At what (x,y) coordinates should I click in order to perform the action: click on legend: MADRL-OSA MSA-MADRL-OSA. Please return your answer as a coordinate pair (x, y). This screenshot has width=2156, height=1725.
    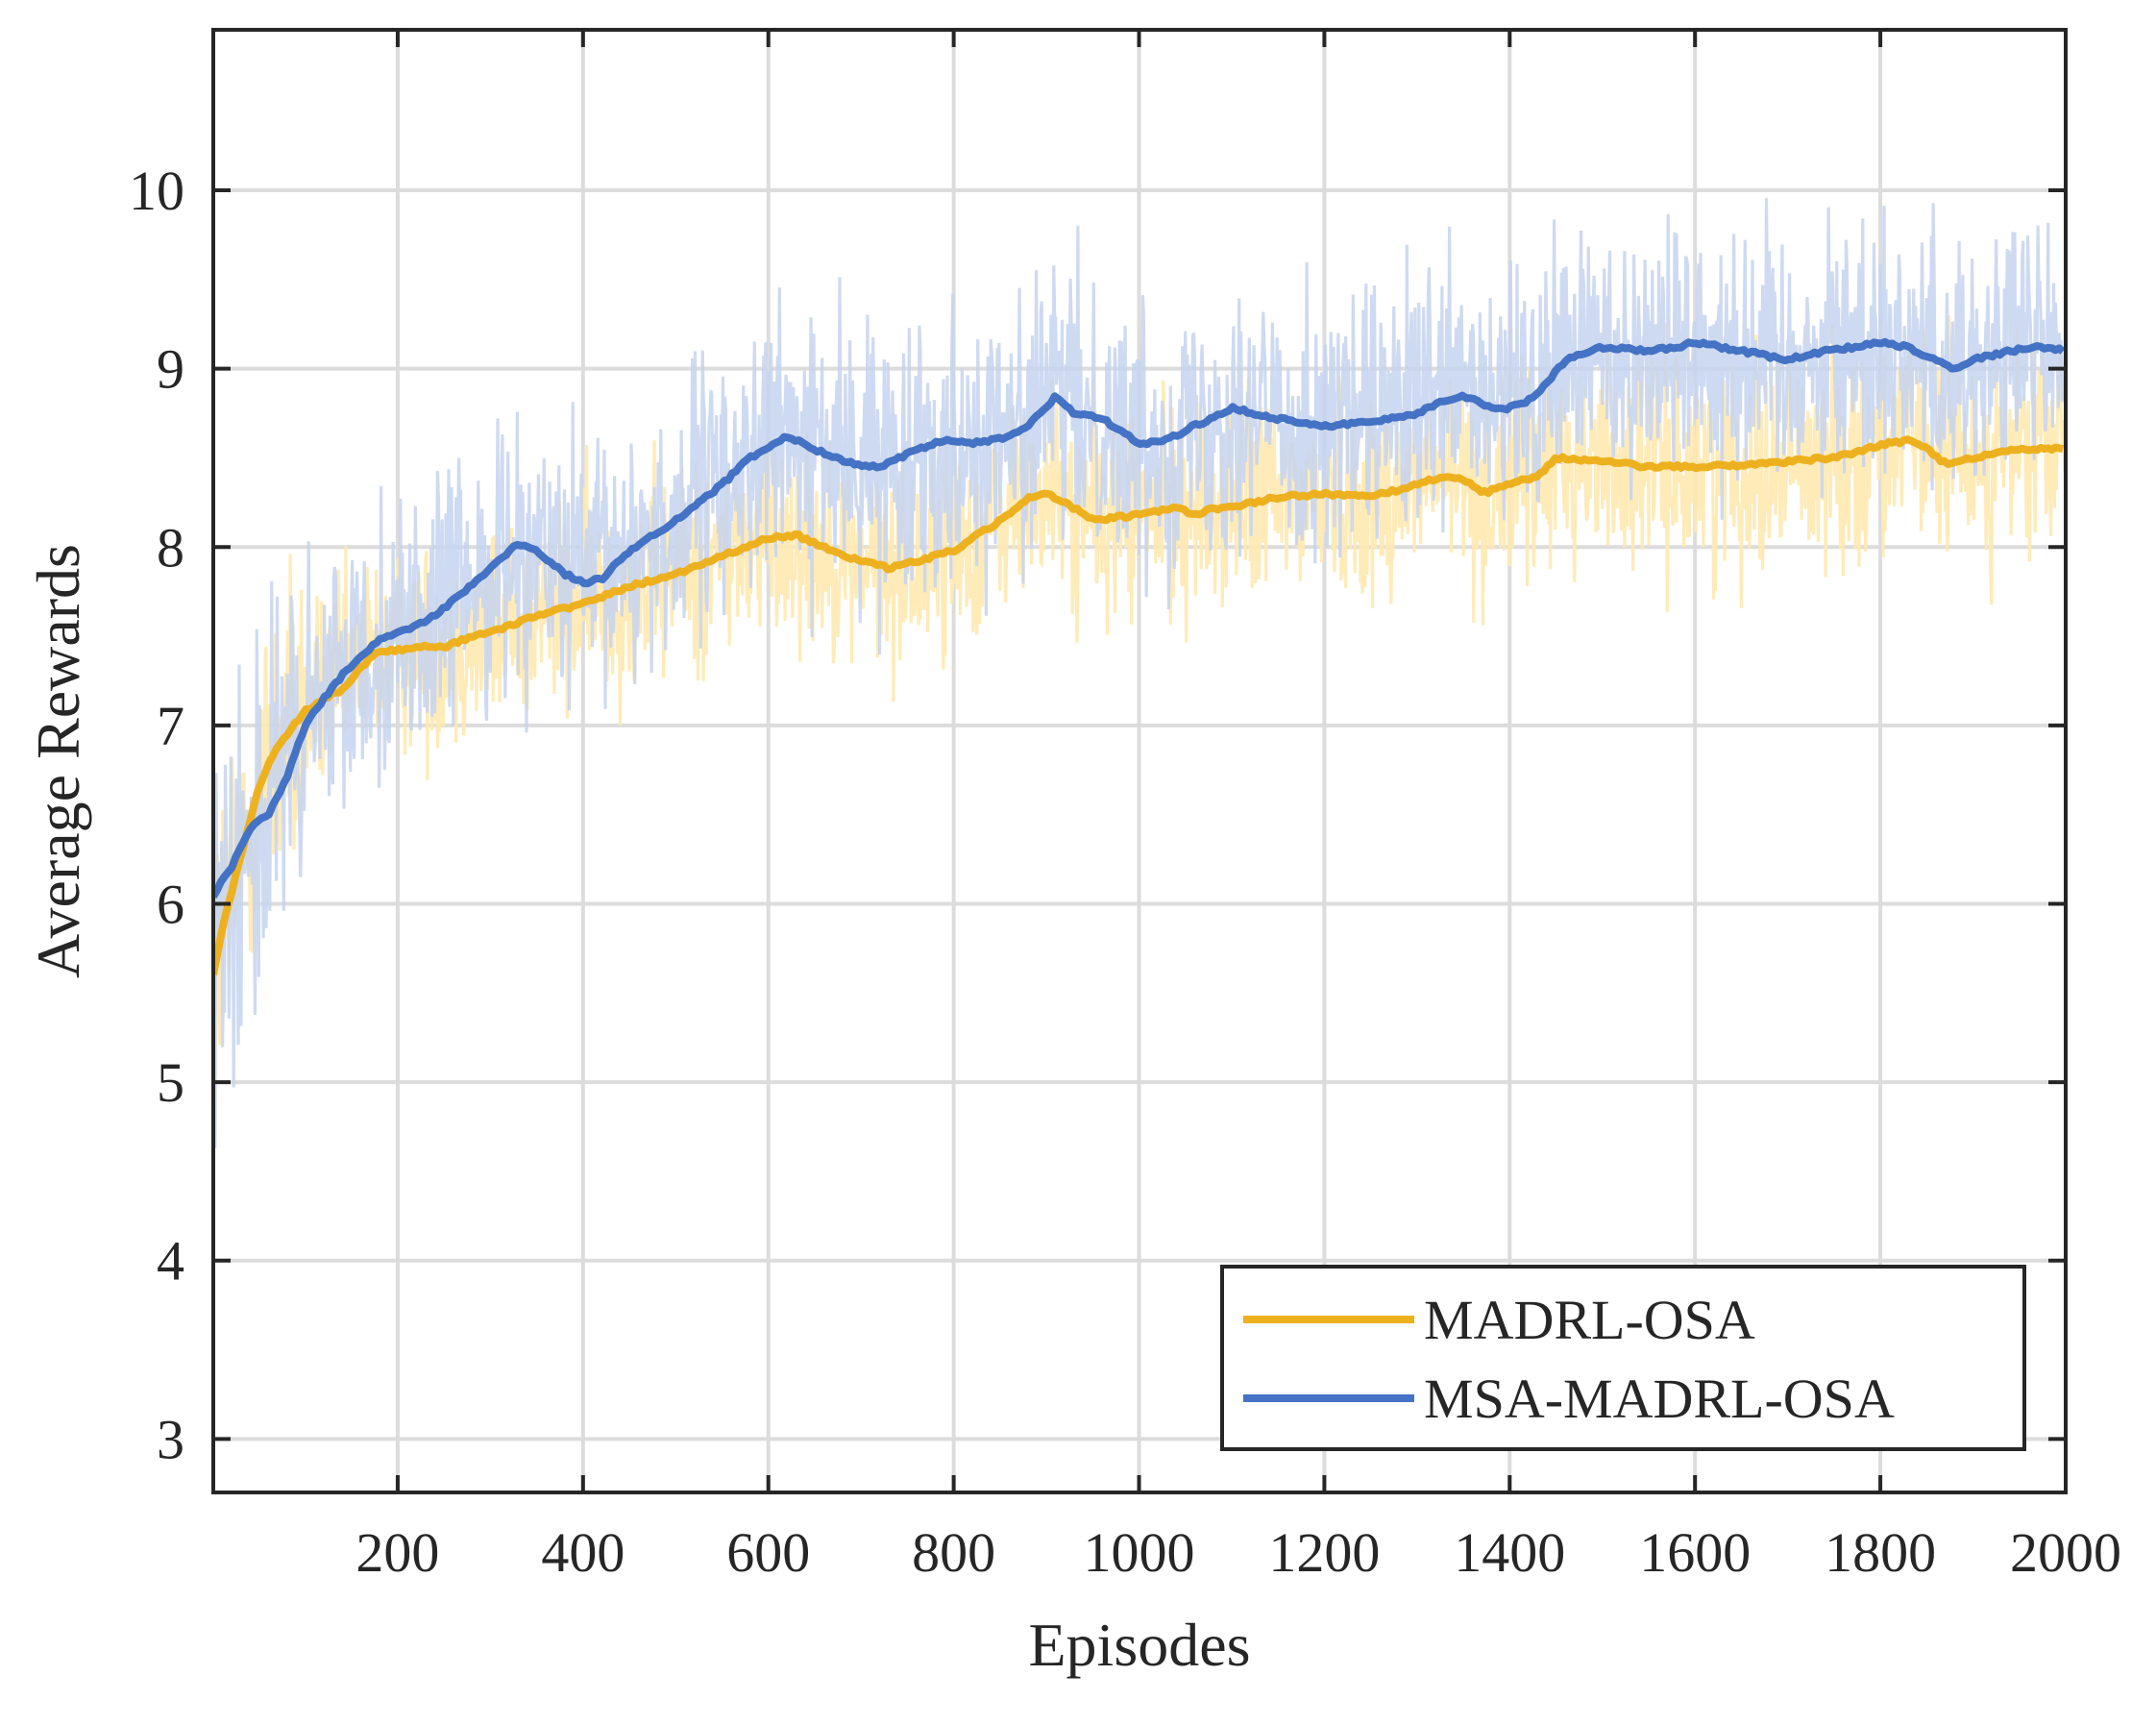
    Looking at the image, I should click on (1623, 1358).